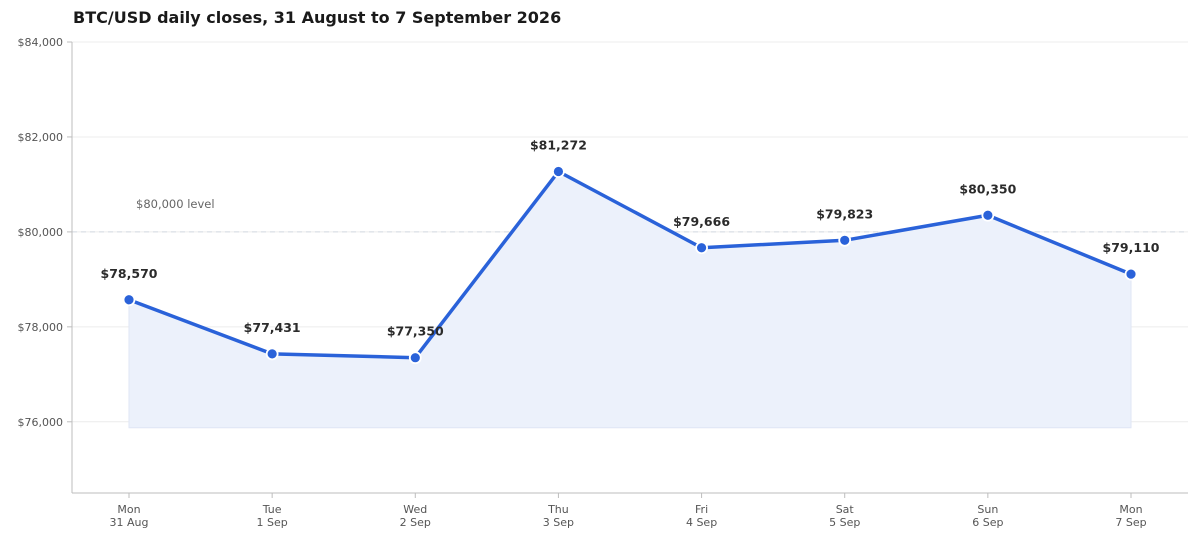 The width and height of the screenshot is (1200, 539). What do you see at coordinates (272, 327) in the screenshot?
I see `data-label: $77,431` at bounding box center [272, 327].